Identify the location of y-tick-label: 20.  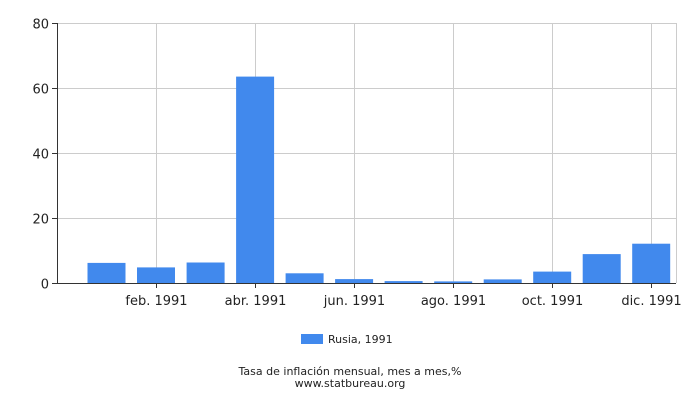
(40, 220).